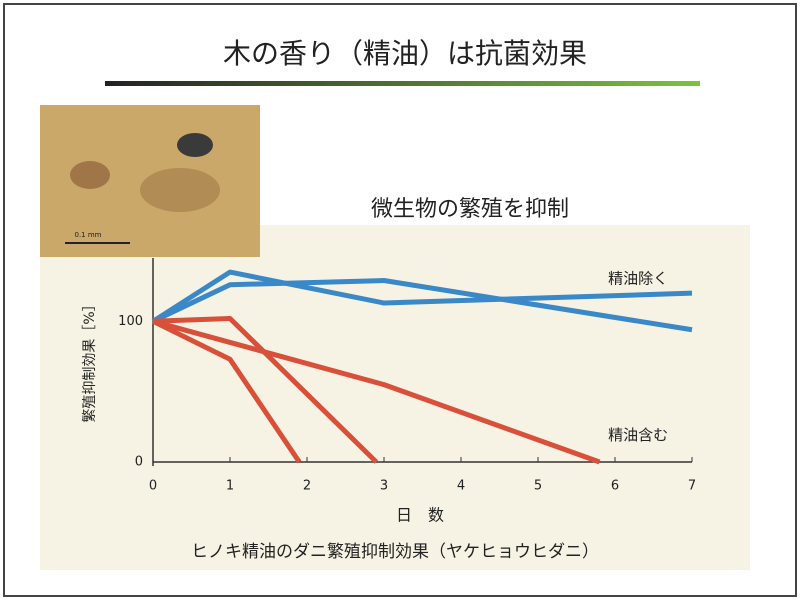  I want to click on x-tick-label: 2, so click(307, 486).